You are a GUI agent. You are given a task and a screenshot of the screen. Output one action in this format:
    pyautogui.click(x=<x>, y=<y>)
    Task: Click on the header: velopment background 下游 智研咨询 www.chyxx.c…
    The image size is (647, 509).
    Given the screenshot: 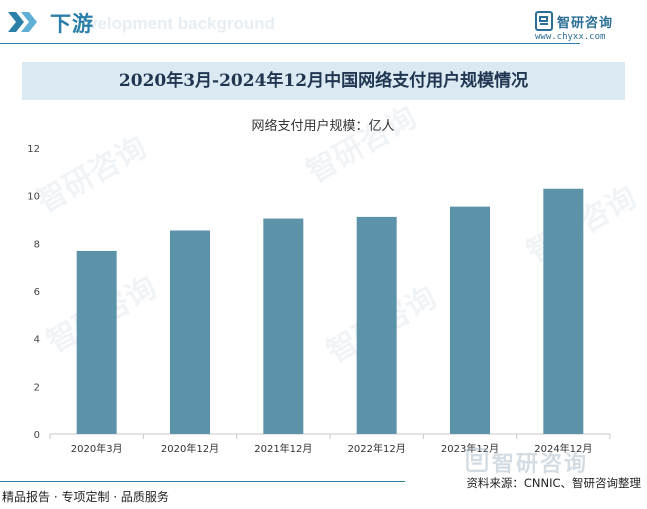 What is the action you would take?
    pyautogui.click(x=323, y=23)
    